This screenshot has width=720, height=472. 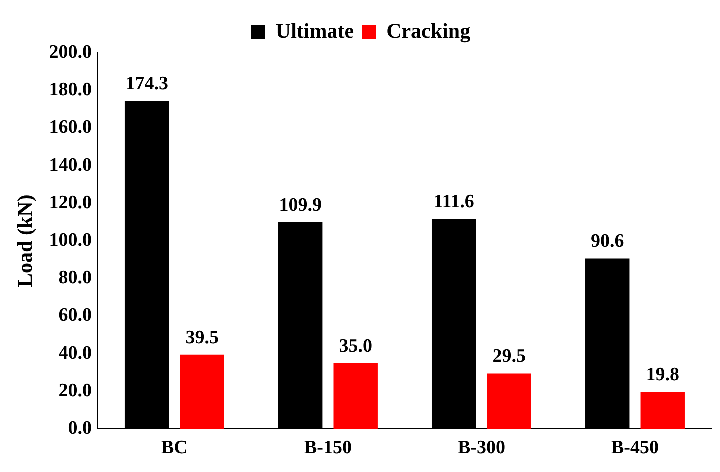 I want to click on data-label: 39.5, so click(x=202, y=337).